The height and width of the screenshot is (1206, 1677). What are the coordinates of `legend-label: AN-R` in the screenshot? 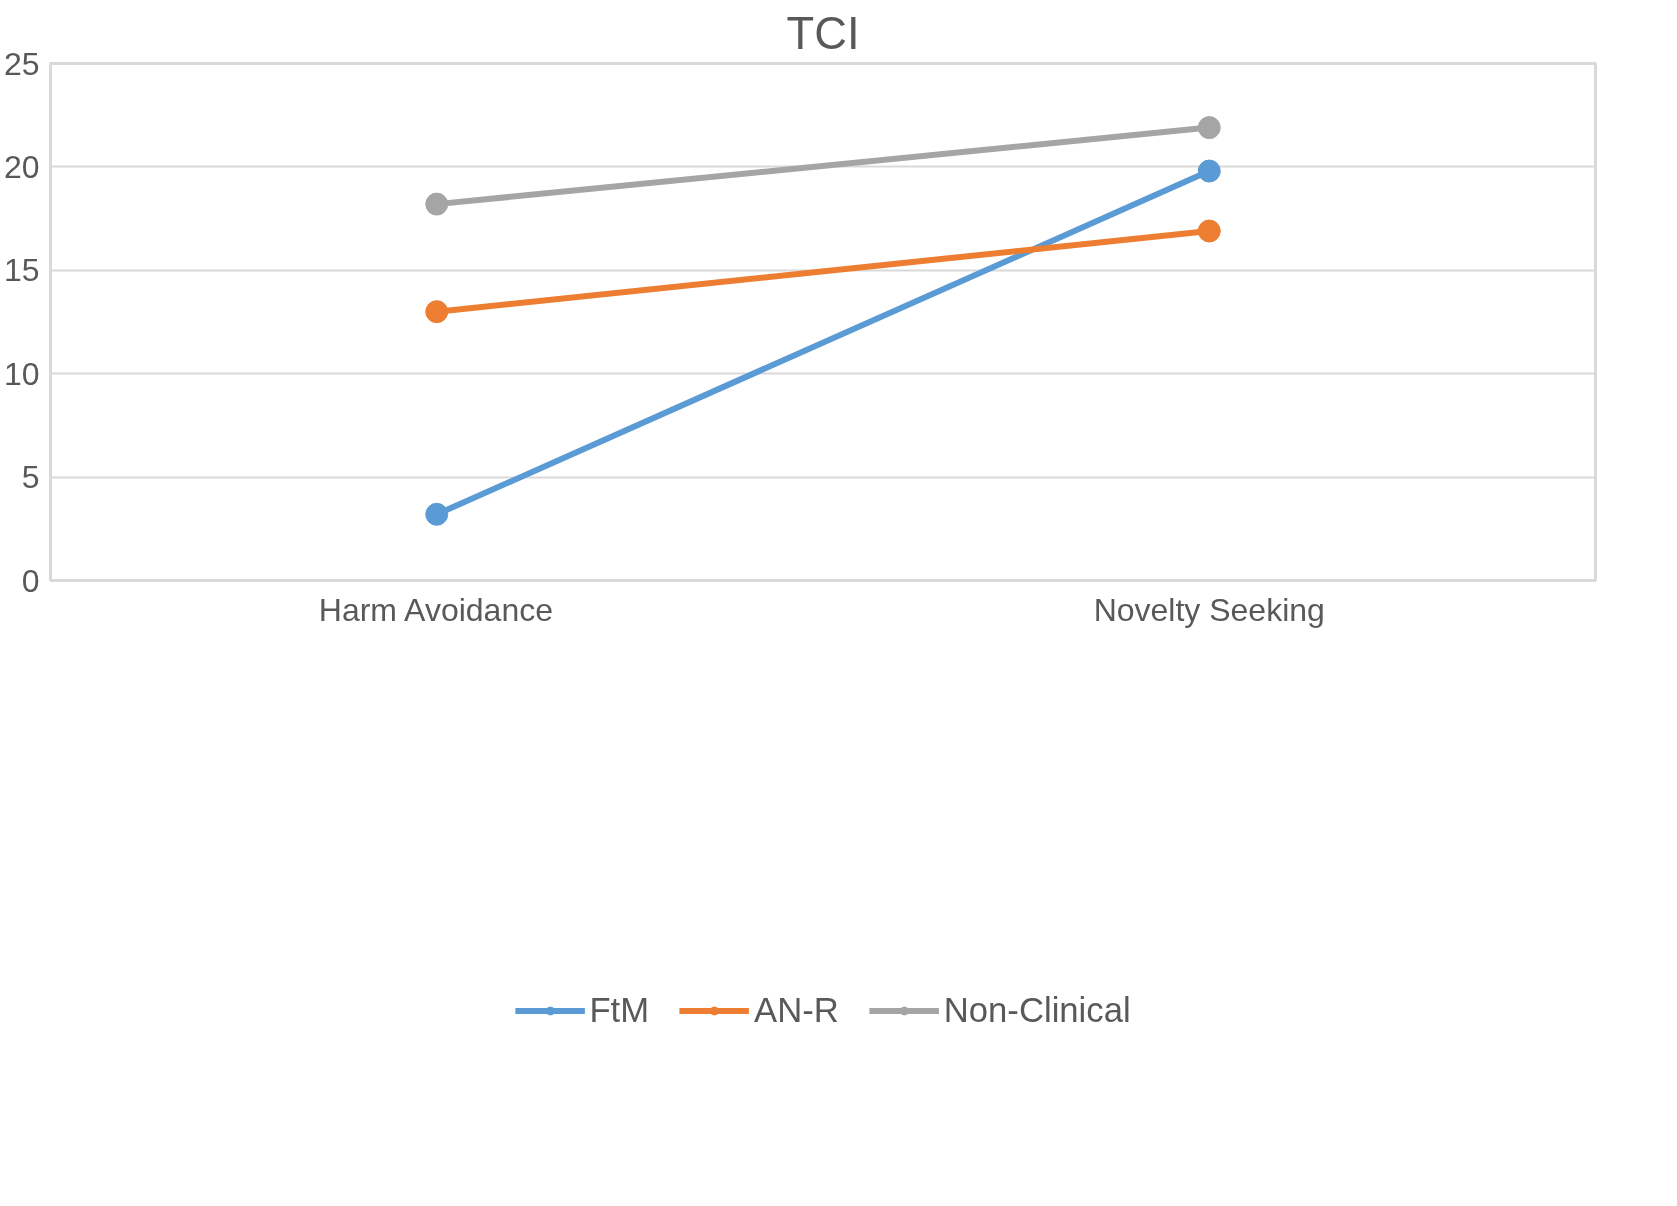 It's located at (796, 1010).